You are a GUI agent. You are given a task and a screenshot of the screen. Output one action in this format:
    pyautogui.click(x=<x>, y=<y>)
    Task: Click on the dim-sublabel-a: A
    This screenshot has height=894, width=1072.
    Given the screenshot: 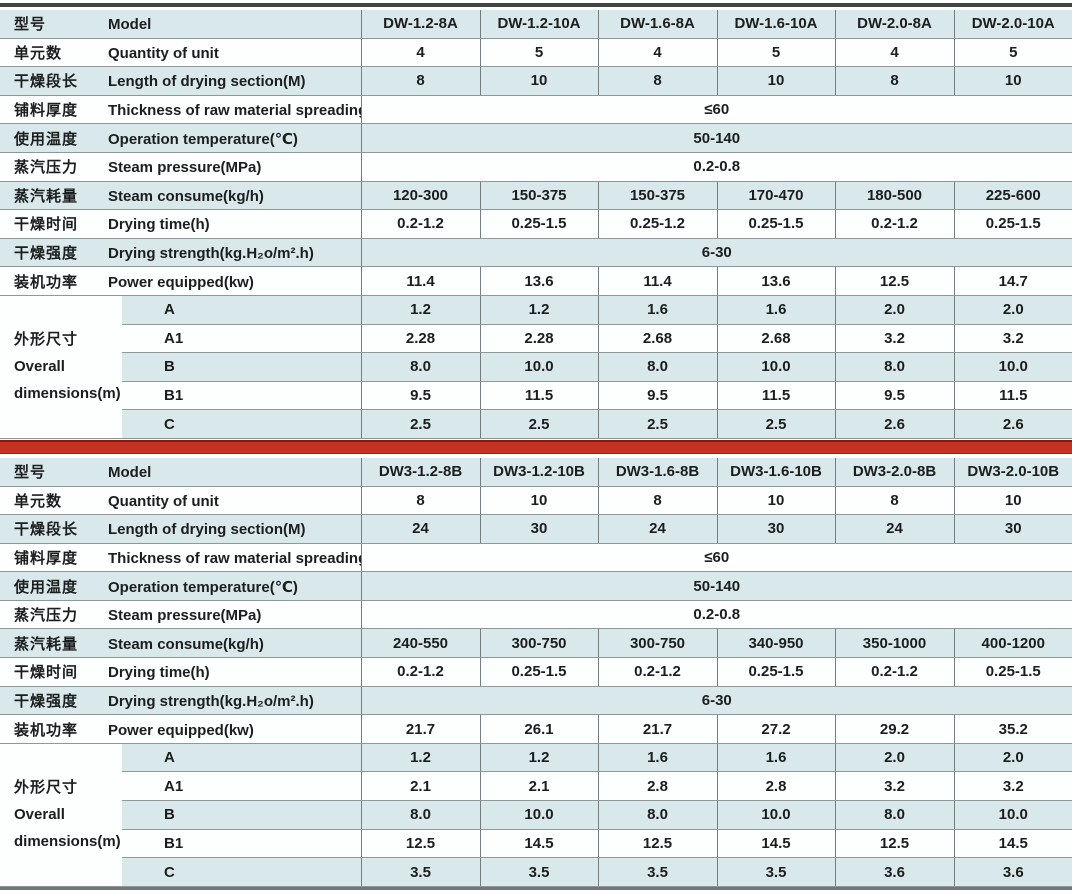 What is the action you would take?
    pyautogui.click(x=241, y=310)
    